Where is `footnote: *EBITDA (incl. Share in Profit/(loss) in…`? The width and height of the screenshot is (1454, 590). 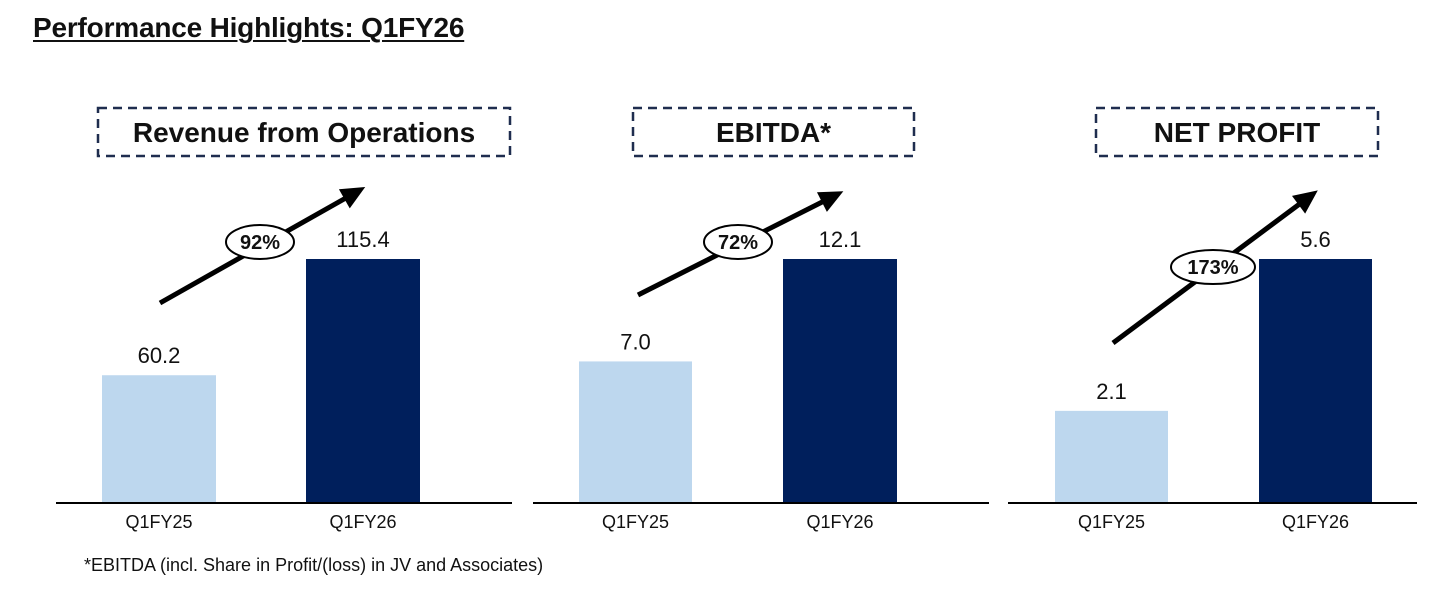 footnote: *EBITDA (incl. Share in Profit/(loss) in… is located at coordinates (314, 565).